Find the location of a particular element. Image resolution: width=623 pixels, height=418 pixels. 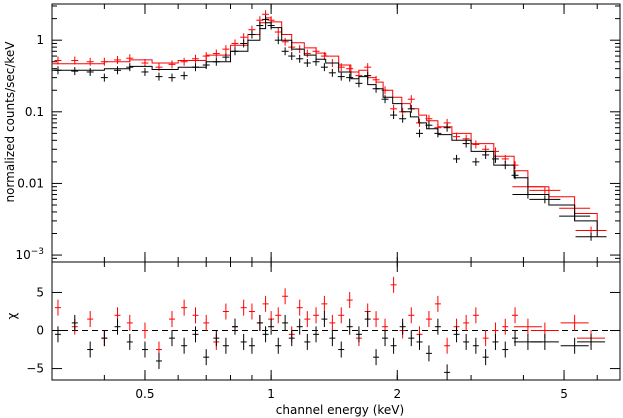

x-axis-label: channel energy (keV) is located at coordinates (340, 410).